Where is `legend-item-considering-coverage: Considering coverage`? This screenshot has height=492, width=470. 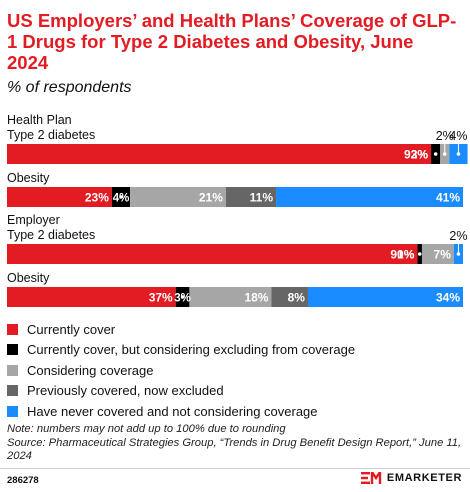
legend-item-considering-coverage: Considering coverage is located at coordinates (181, 370).